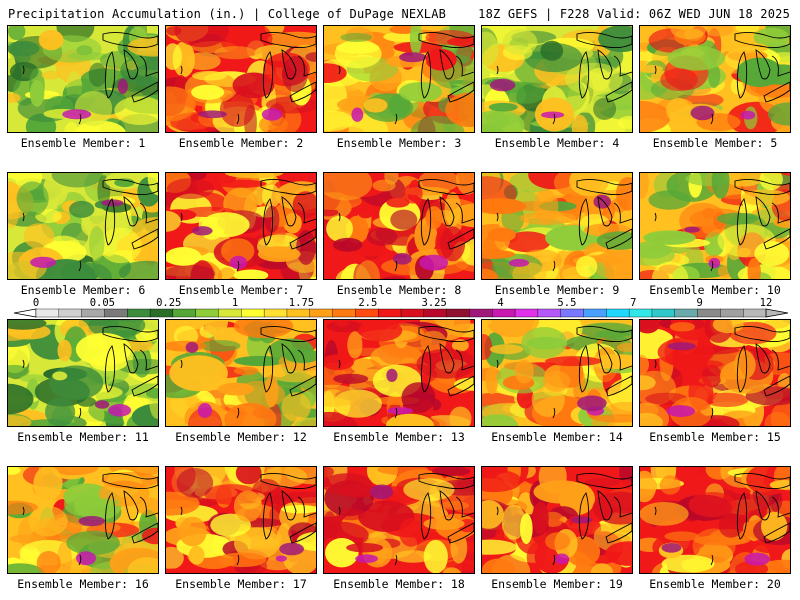  I want to click on color-legend: 0 0.05 0.25 1 1.75 2.5 3.25 4 5.5 7 9 12, so click(400, 308).